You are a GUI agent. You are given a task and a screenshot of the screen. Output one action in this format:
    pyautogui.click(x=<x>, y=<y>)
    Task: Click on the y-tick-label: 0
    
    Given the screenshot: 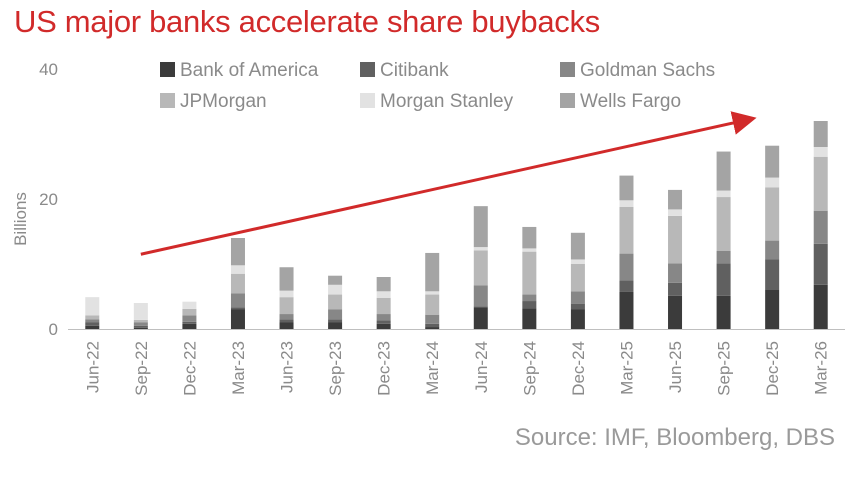 What is the action you would take?
    pyautogui.click(x=53, y=329)
    